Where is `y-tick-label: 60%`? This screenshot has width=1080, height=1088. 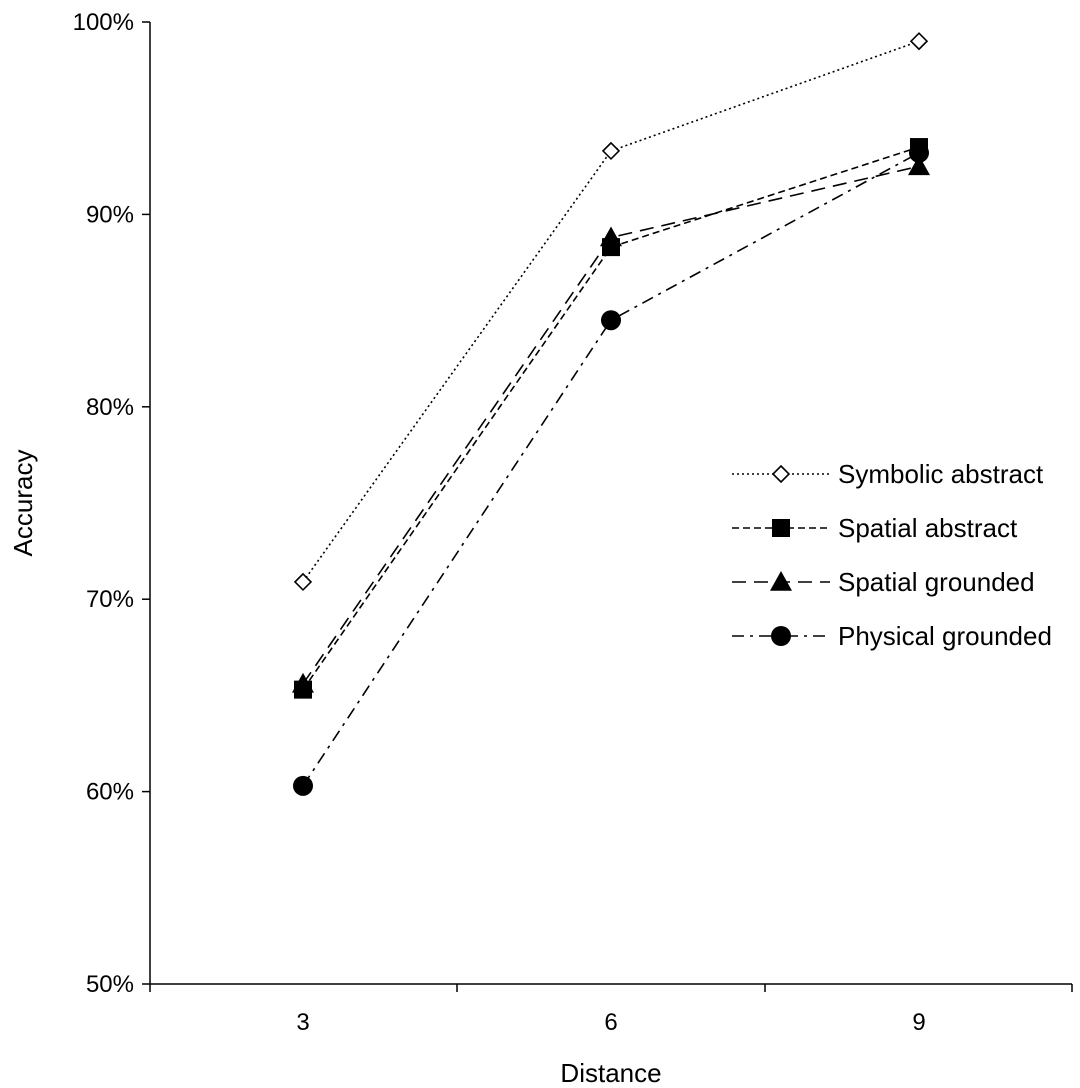
y-tick-label: 60% is located at coordinates (110, 792).